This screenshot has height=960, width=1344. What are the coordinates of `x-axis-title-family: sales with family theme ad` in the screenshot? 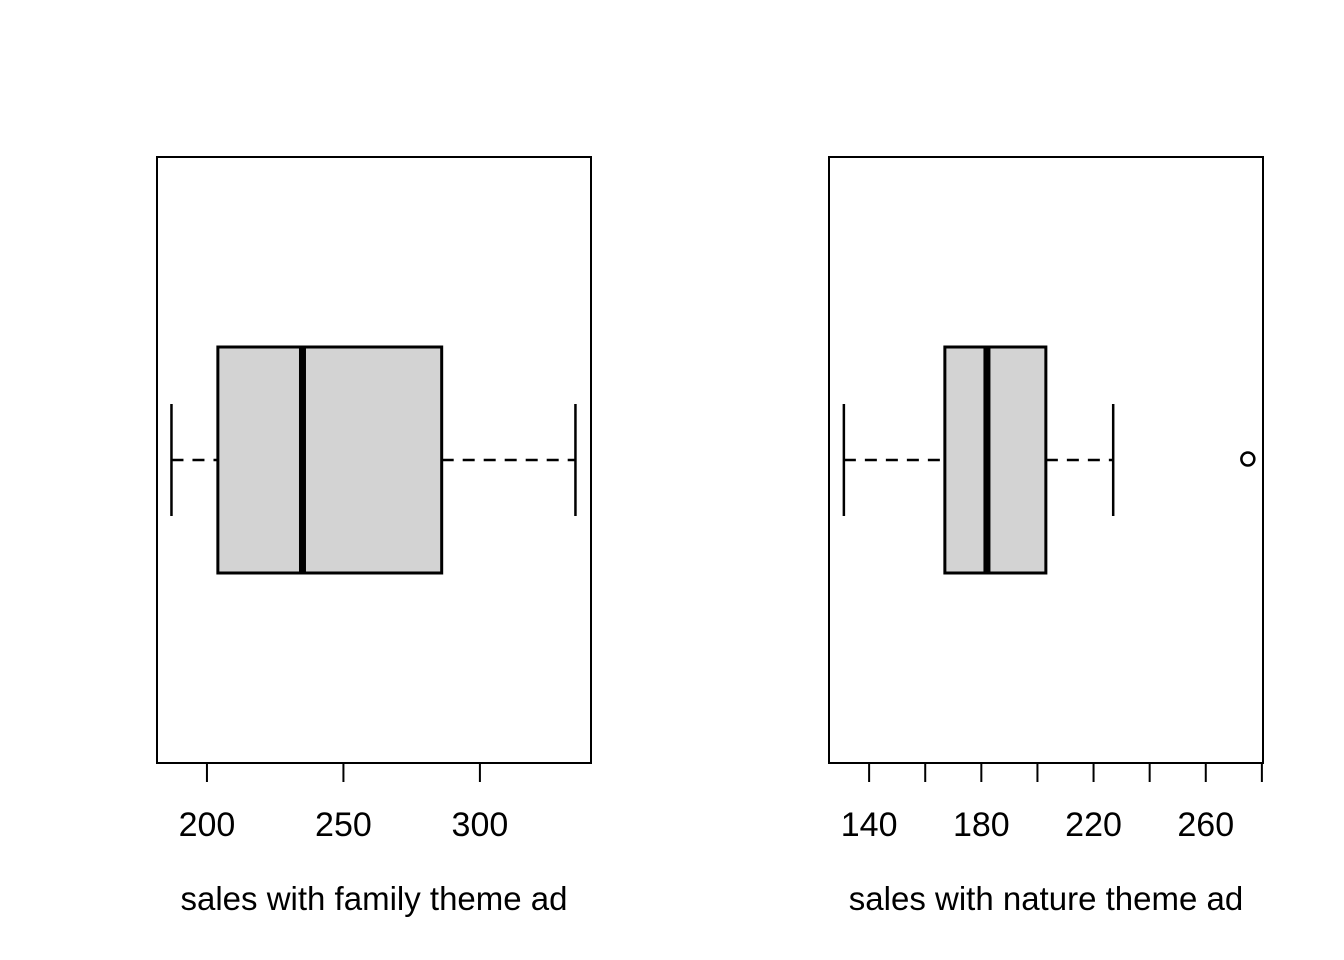 It's located at (374, 898).